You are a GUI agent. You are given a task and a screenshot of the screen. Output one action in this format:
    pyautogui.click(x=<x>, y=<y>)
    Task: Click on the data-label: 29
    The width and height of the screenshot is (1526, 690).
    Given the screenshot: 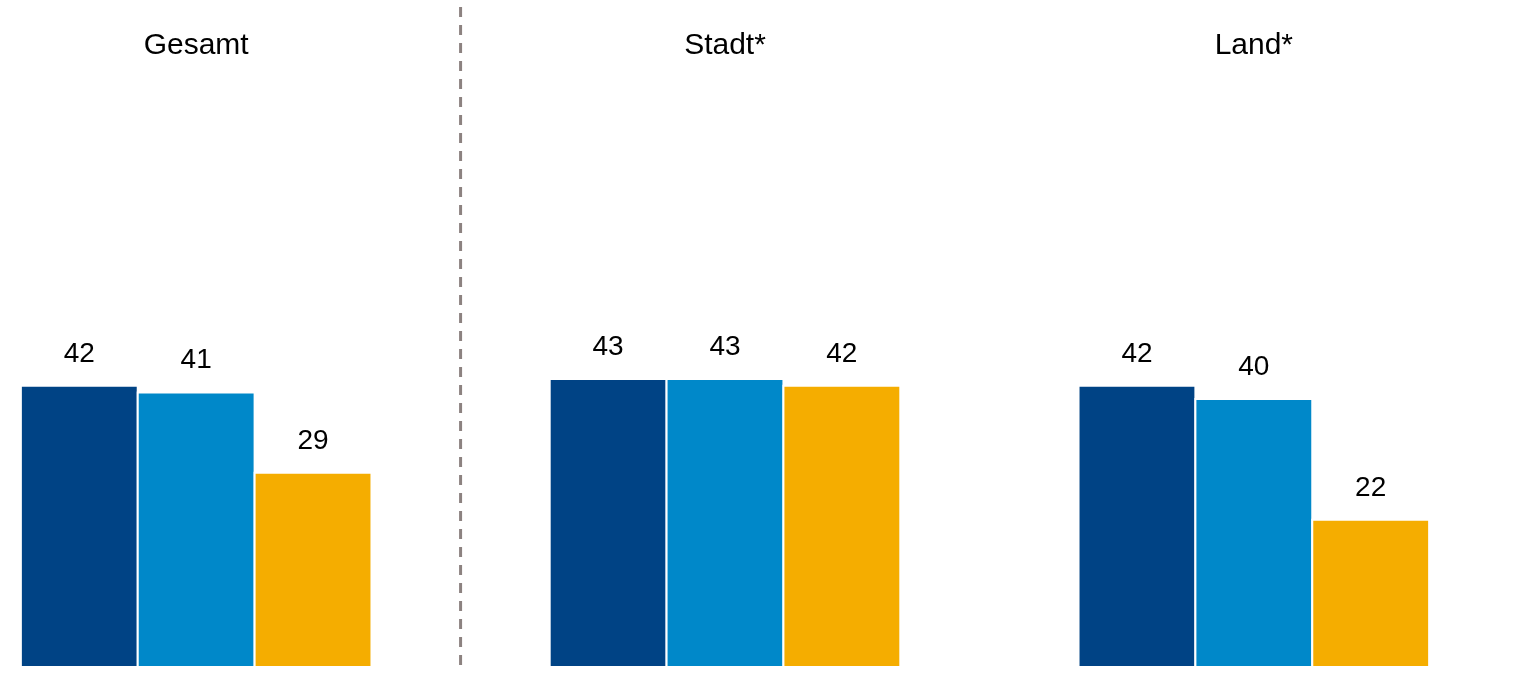 What is the action you would take?
    pyautogui.click(x=313, y=439)
    